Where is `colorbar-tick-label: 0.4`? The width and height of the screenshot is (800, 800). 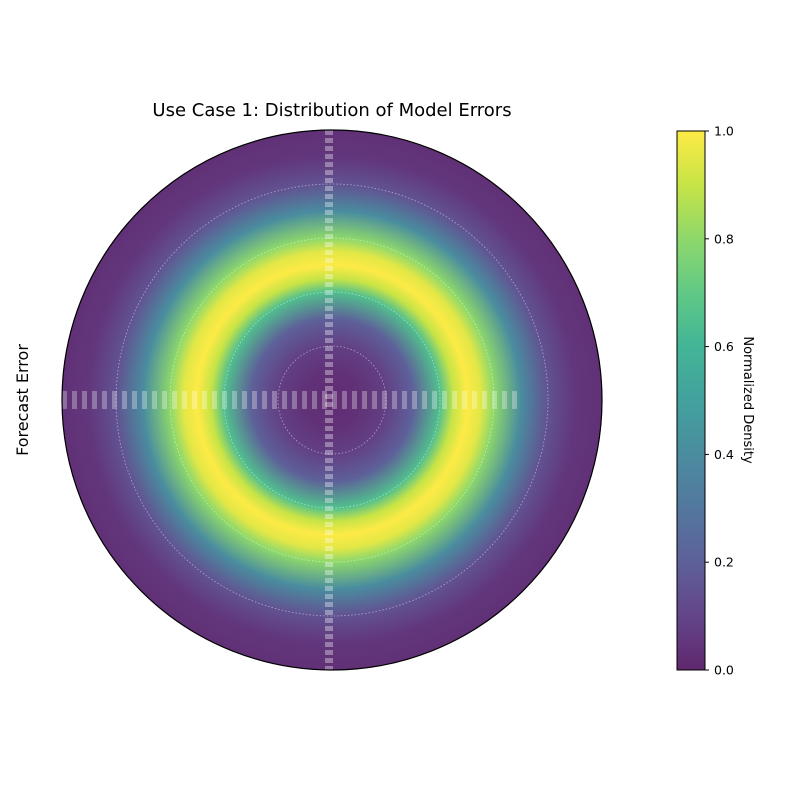 colorbar-tick-label: 0.4 is located at coordinates (724, 454).